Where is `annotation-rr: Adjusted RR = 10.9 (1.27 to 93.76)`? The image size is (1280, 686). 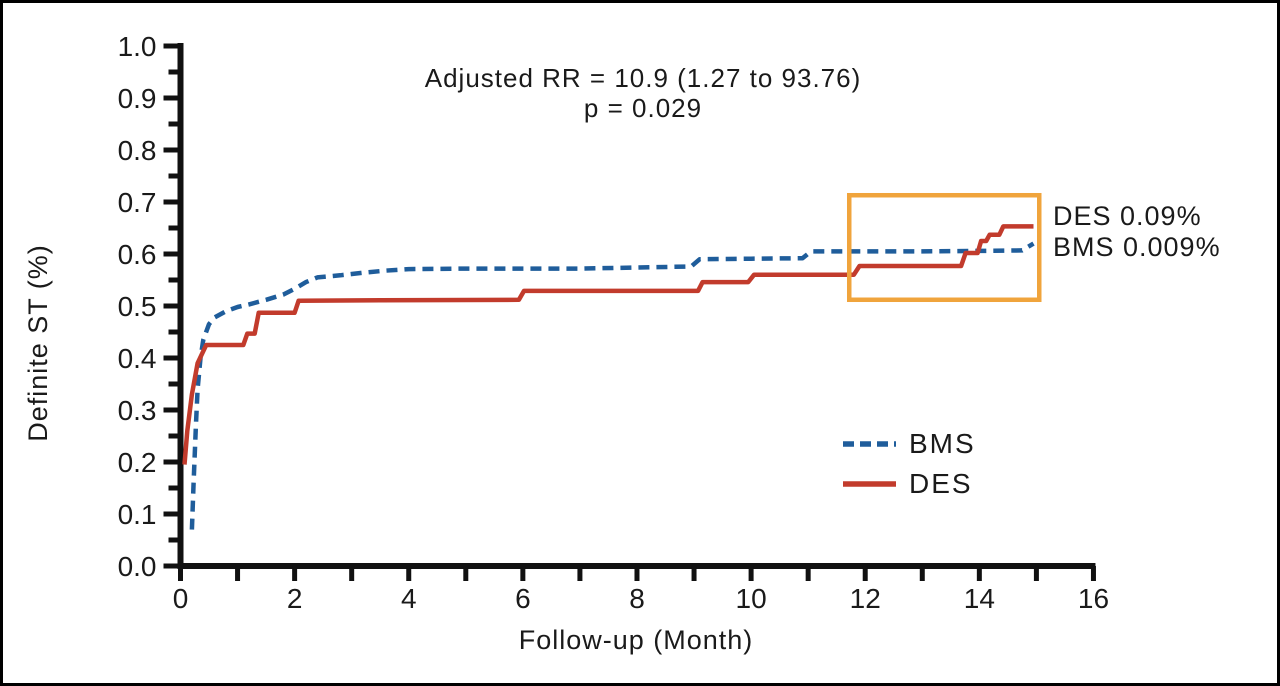 annotation-rr: Adjusted RR = 10.9 (1.27 to 93.76) is located at coordinates (643, 78).